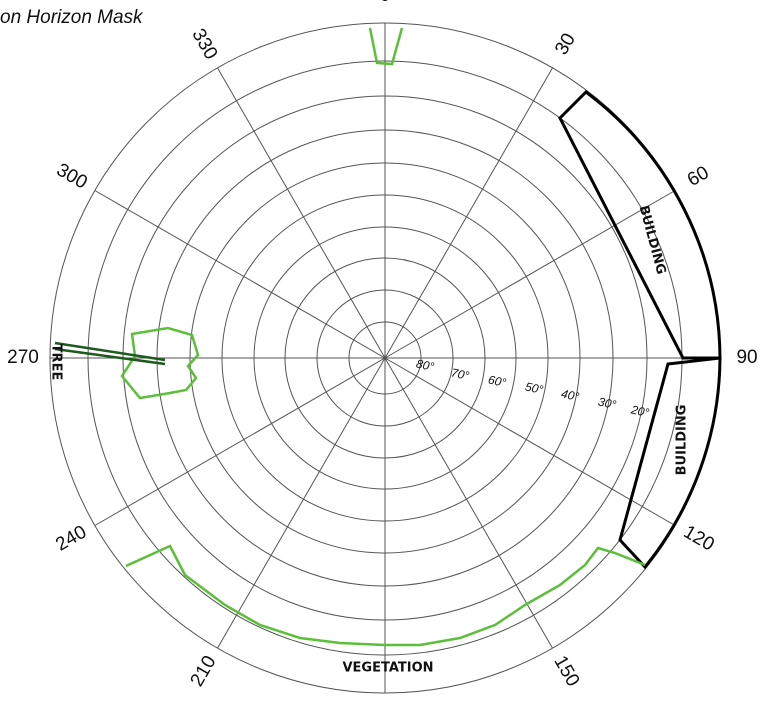 The image size is (770, 708). I want to click on elevation-label: 80°, so click(425, 365).